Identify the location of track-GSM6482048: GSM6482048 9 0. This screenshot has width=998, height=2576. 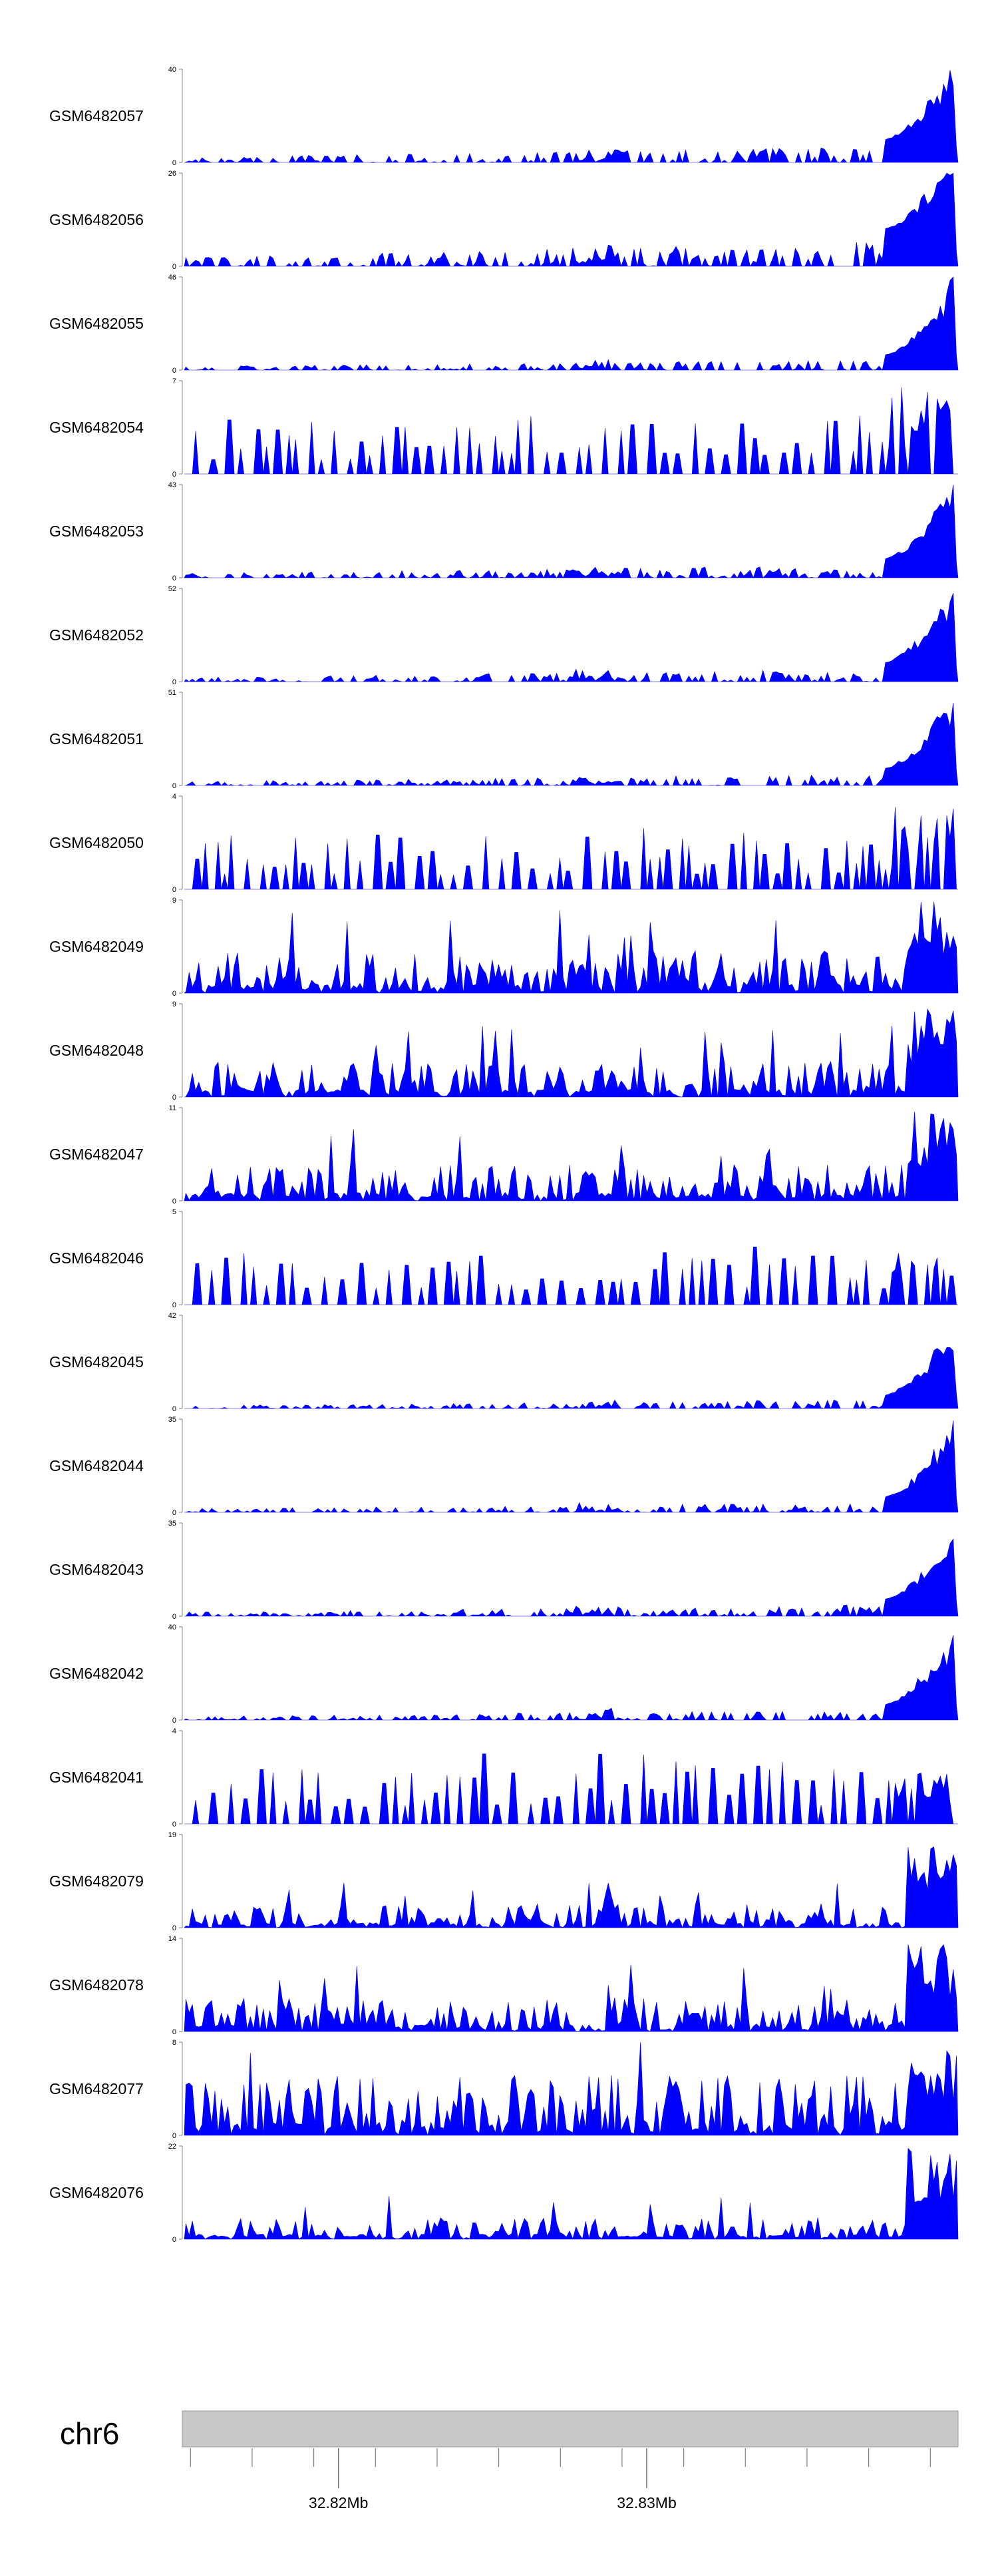
(504, 1051).